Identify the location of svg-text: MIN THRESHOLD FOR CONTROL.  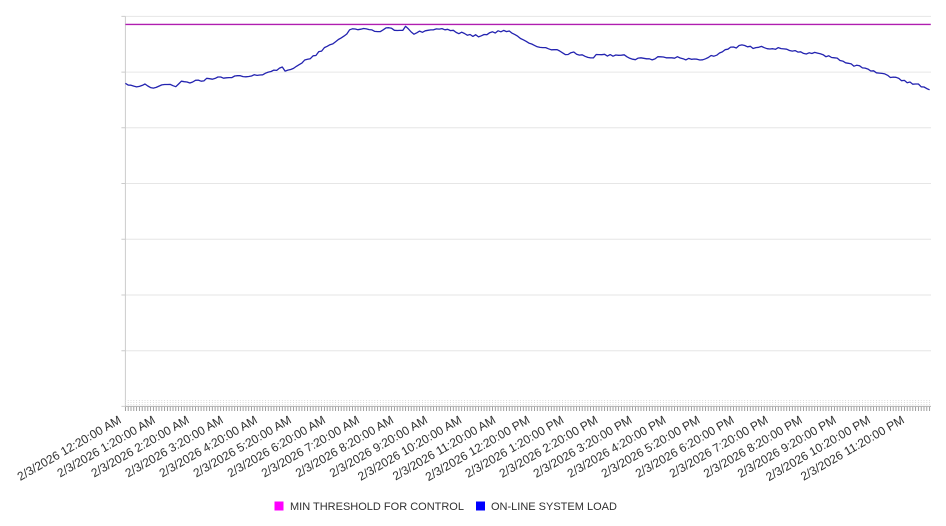
(377, 507).